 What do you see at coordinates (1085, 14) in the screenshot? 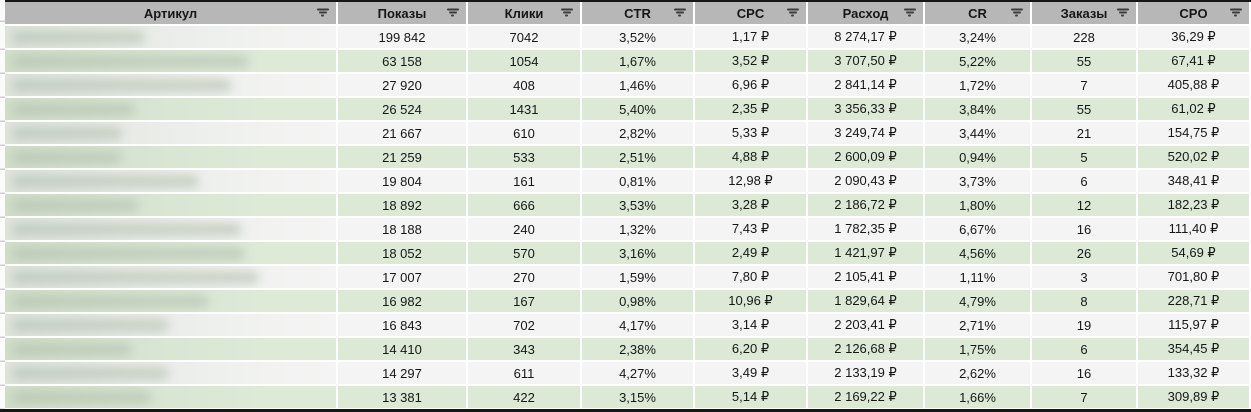
I see `column-header-orders: Заказы` at bounding box center [1085, 14].